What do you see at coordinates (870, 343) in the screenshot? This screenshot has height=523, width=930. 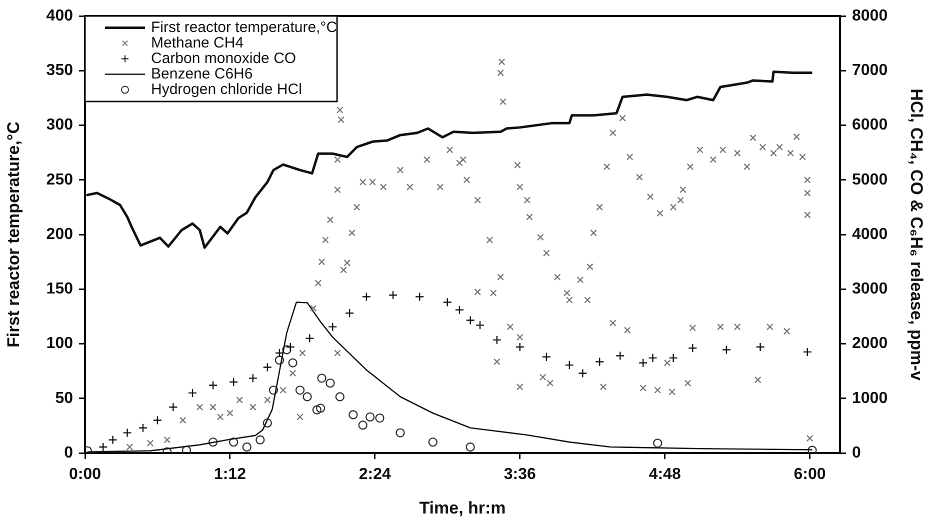 I see `y2-tick-label: 2000` at bounding box center [870, 343].